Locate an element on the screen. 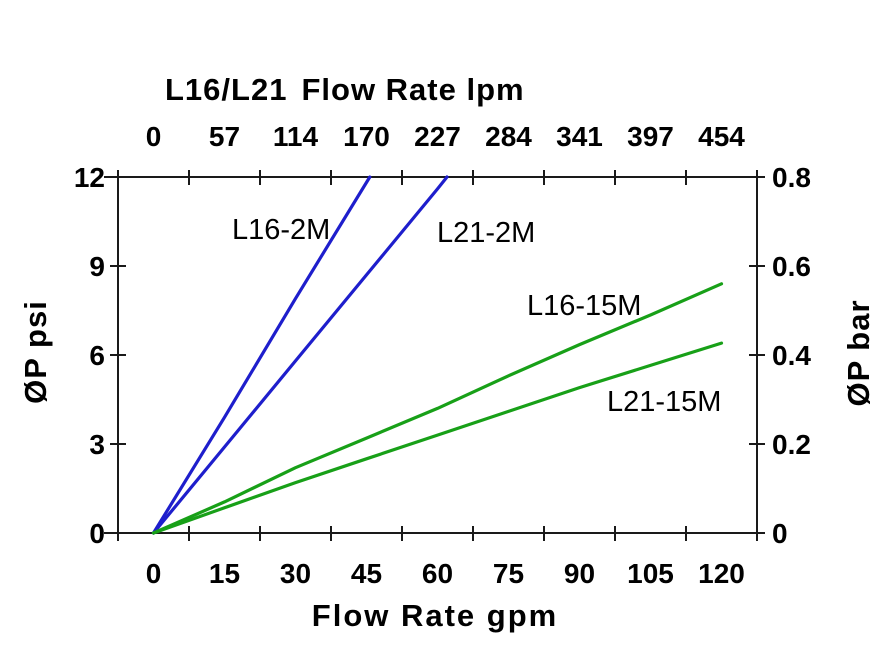 Image resolution: width=882 pixels, height=650 pixels. y-tick-label-left: 6 is located at coordinates (97, 355).